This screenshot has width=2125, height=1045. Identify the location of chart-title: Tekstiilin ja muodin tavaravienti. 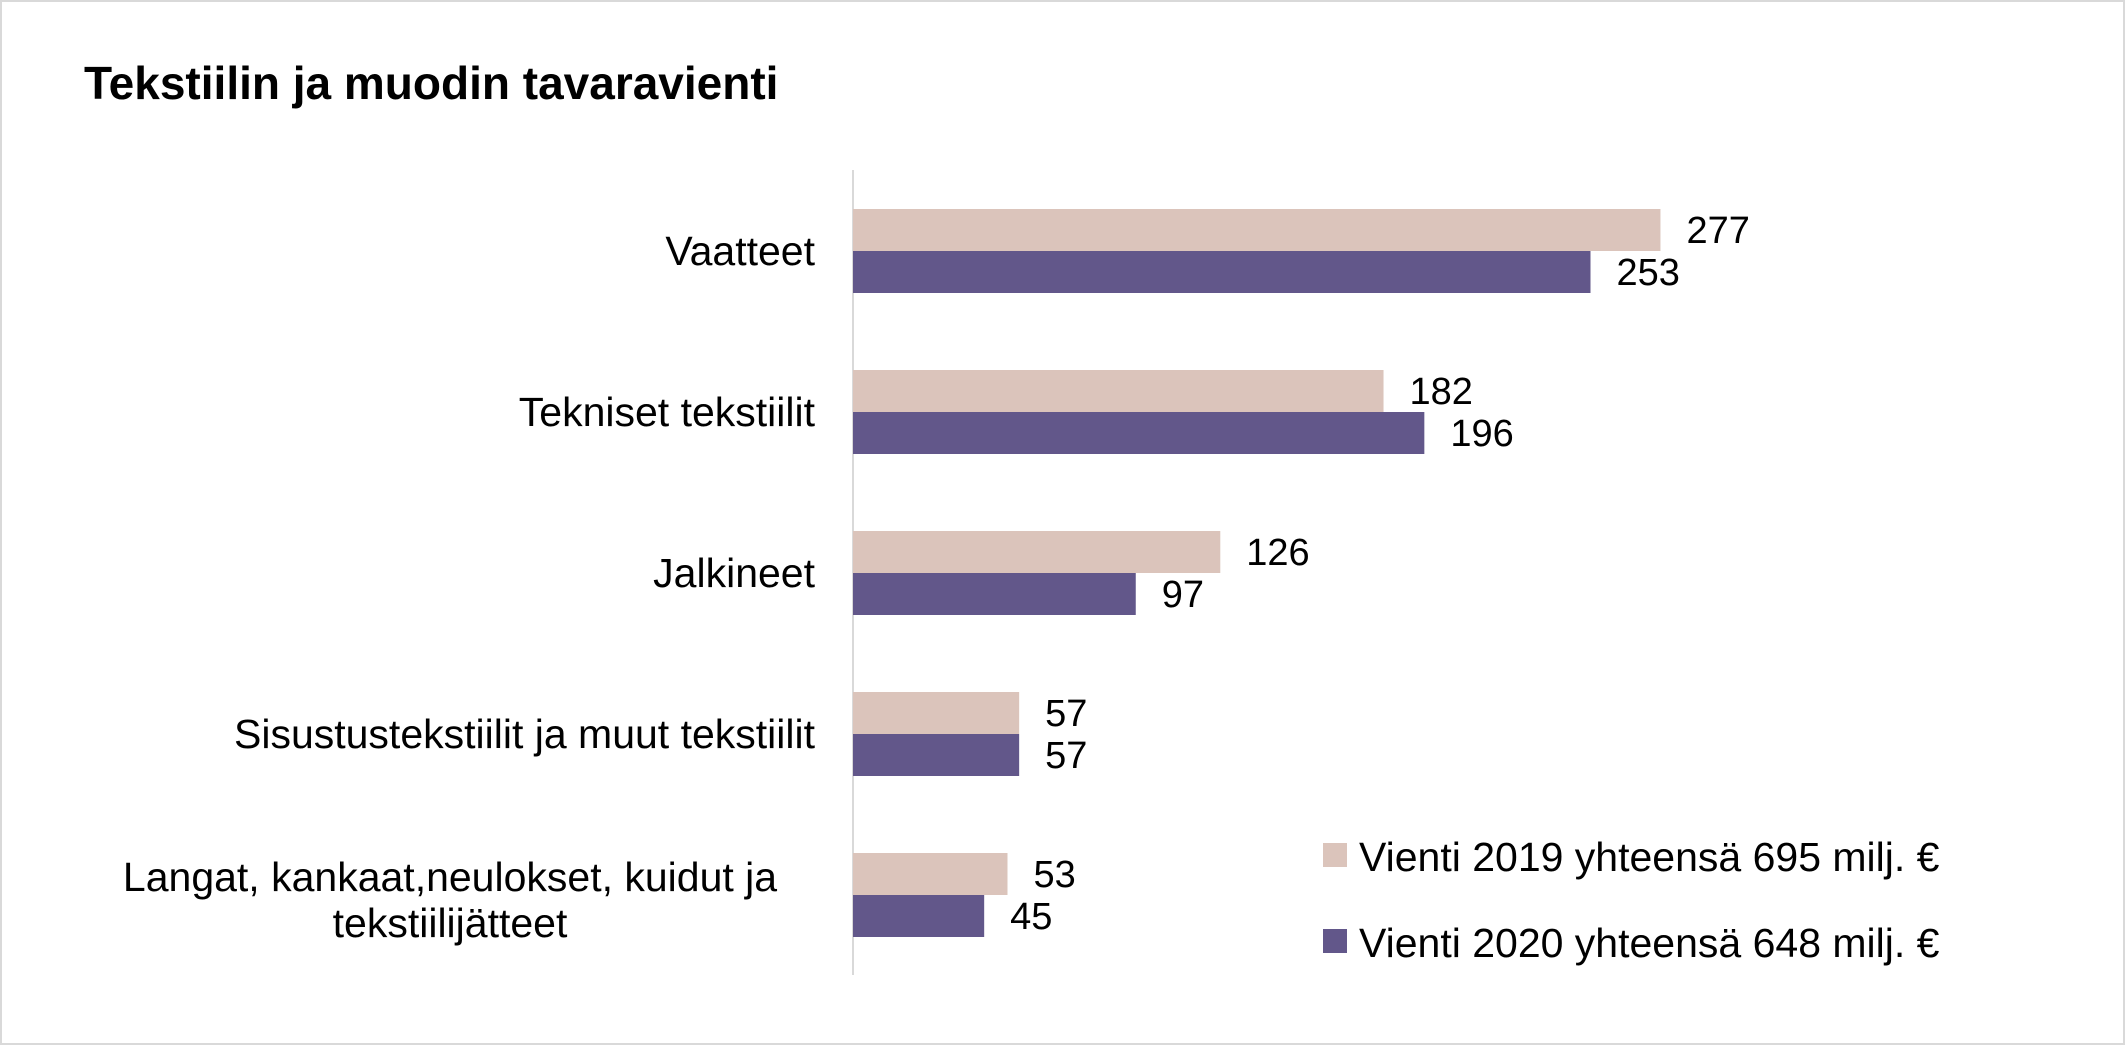
(431, 83).